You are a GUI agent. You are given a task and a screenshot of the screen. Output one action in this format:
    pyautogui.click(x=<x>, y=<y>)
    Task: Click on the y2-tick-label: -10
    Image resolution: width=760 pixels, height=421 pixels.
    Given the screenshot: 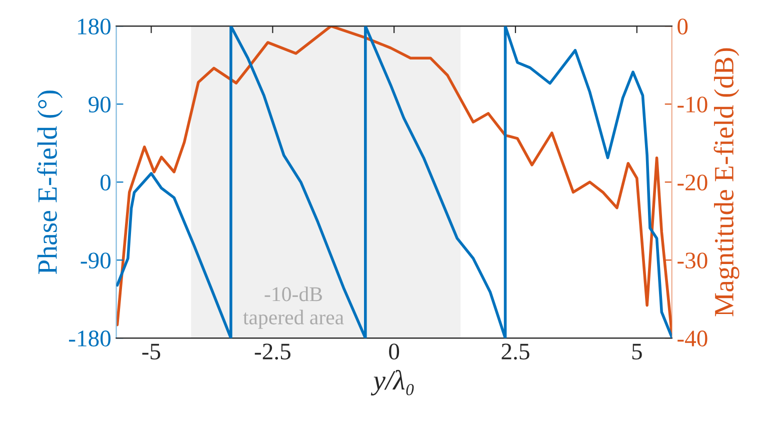 What is the action you would take?
    pyautogui.click(x=693, y=104)
    